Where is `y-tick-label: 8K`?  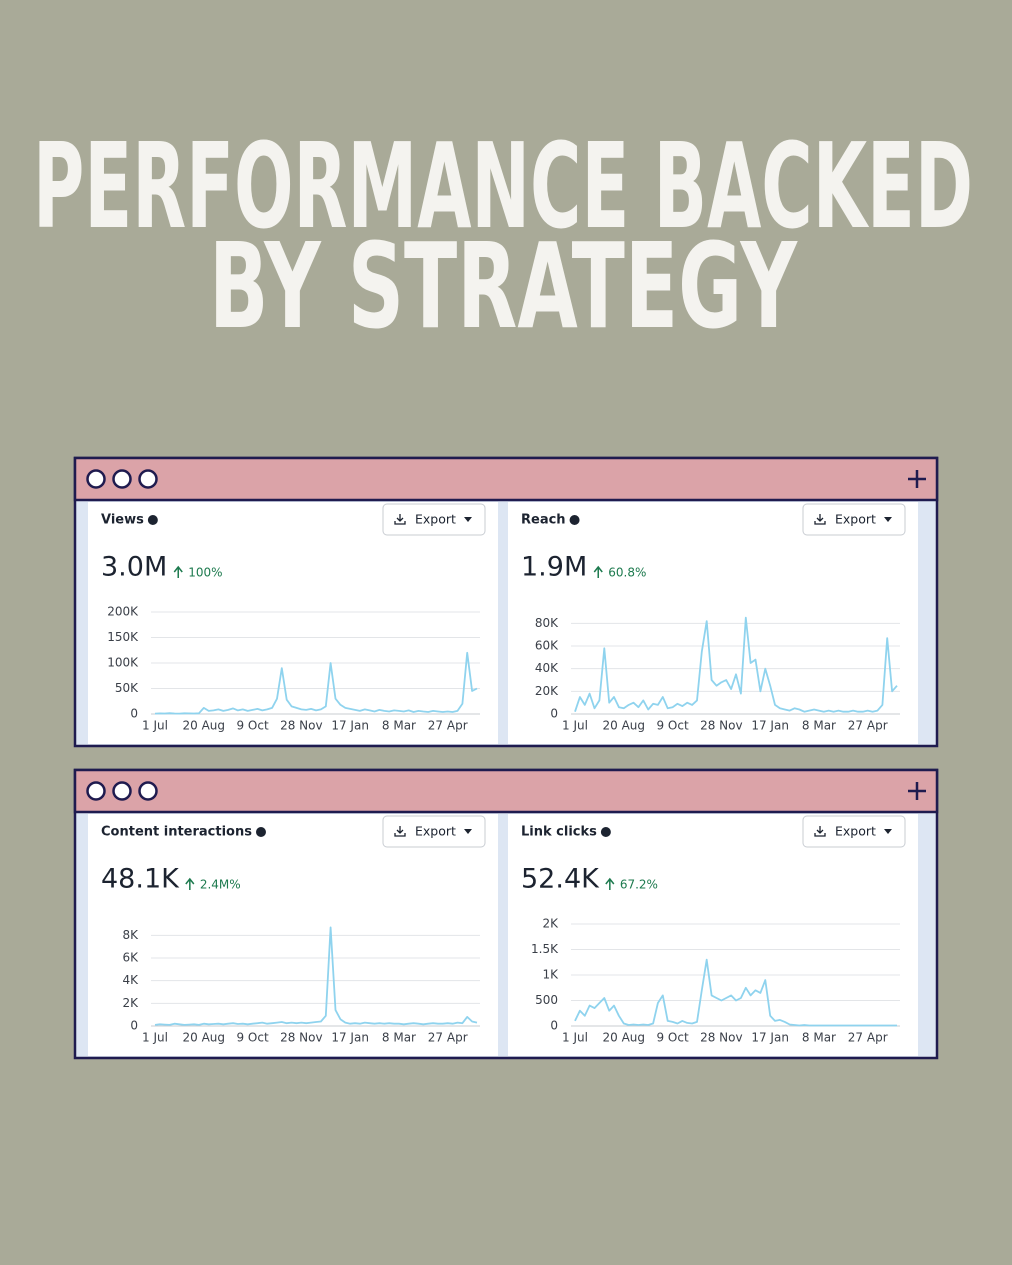 y-tick-label: 8K is located at coordinates (130, 935).